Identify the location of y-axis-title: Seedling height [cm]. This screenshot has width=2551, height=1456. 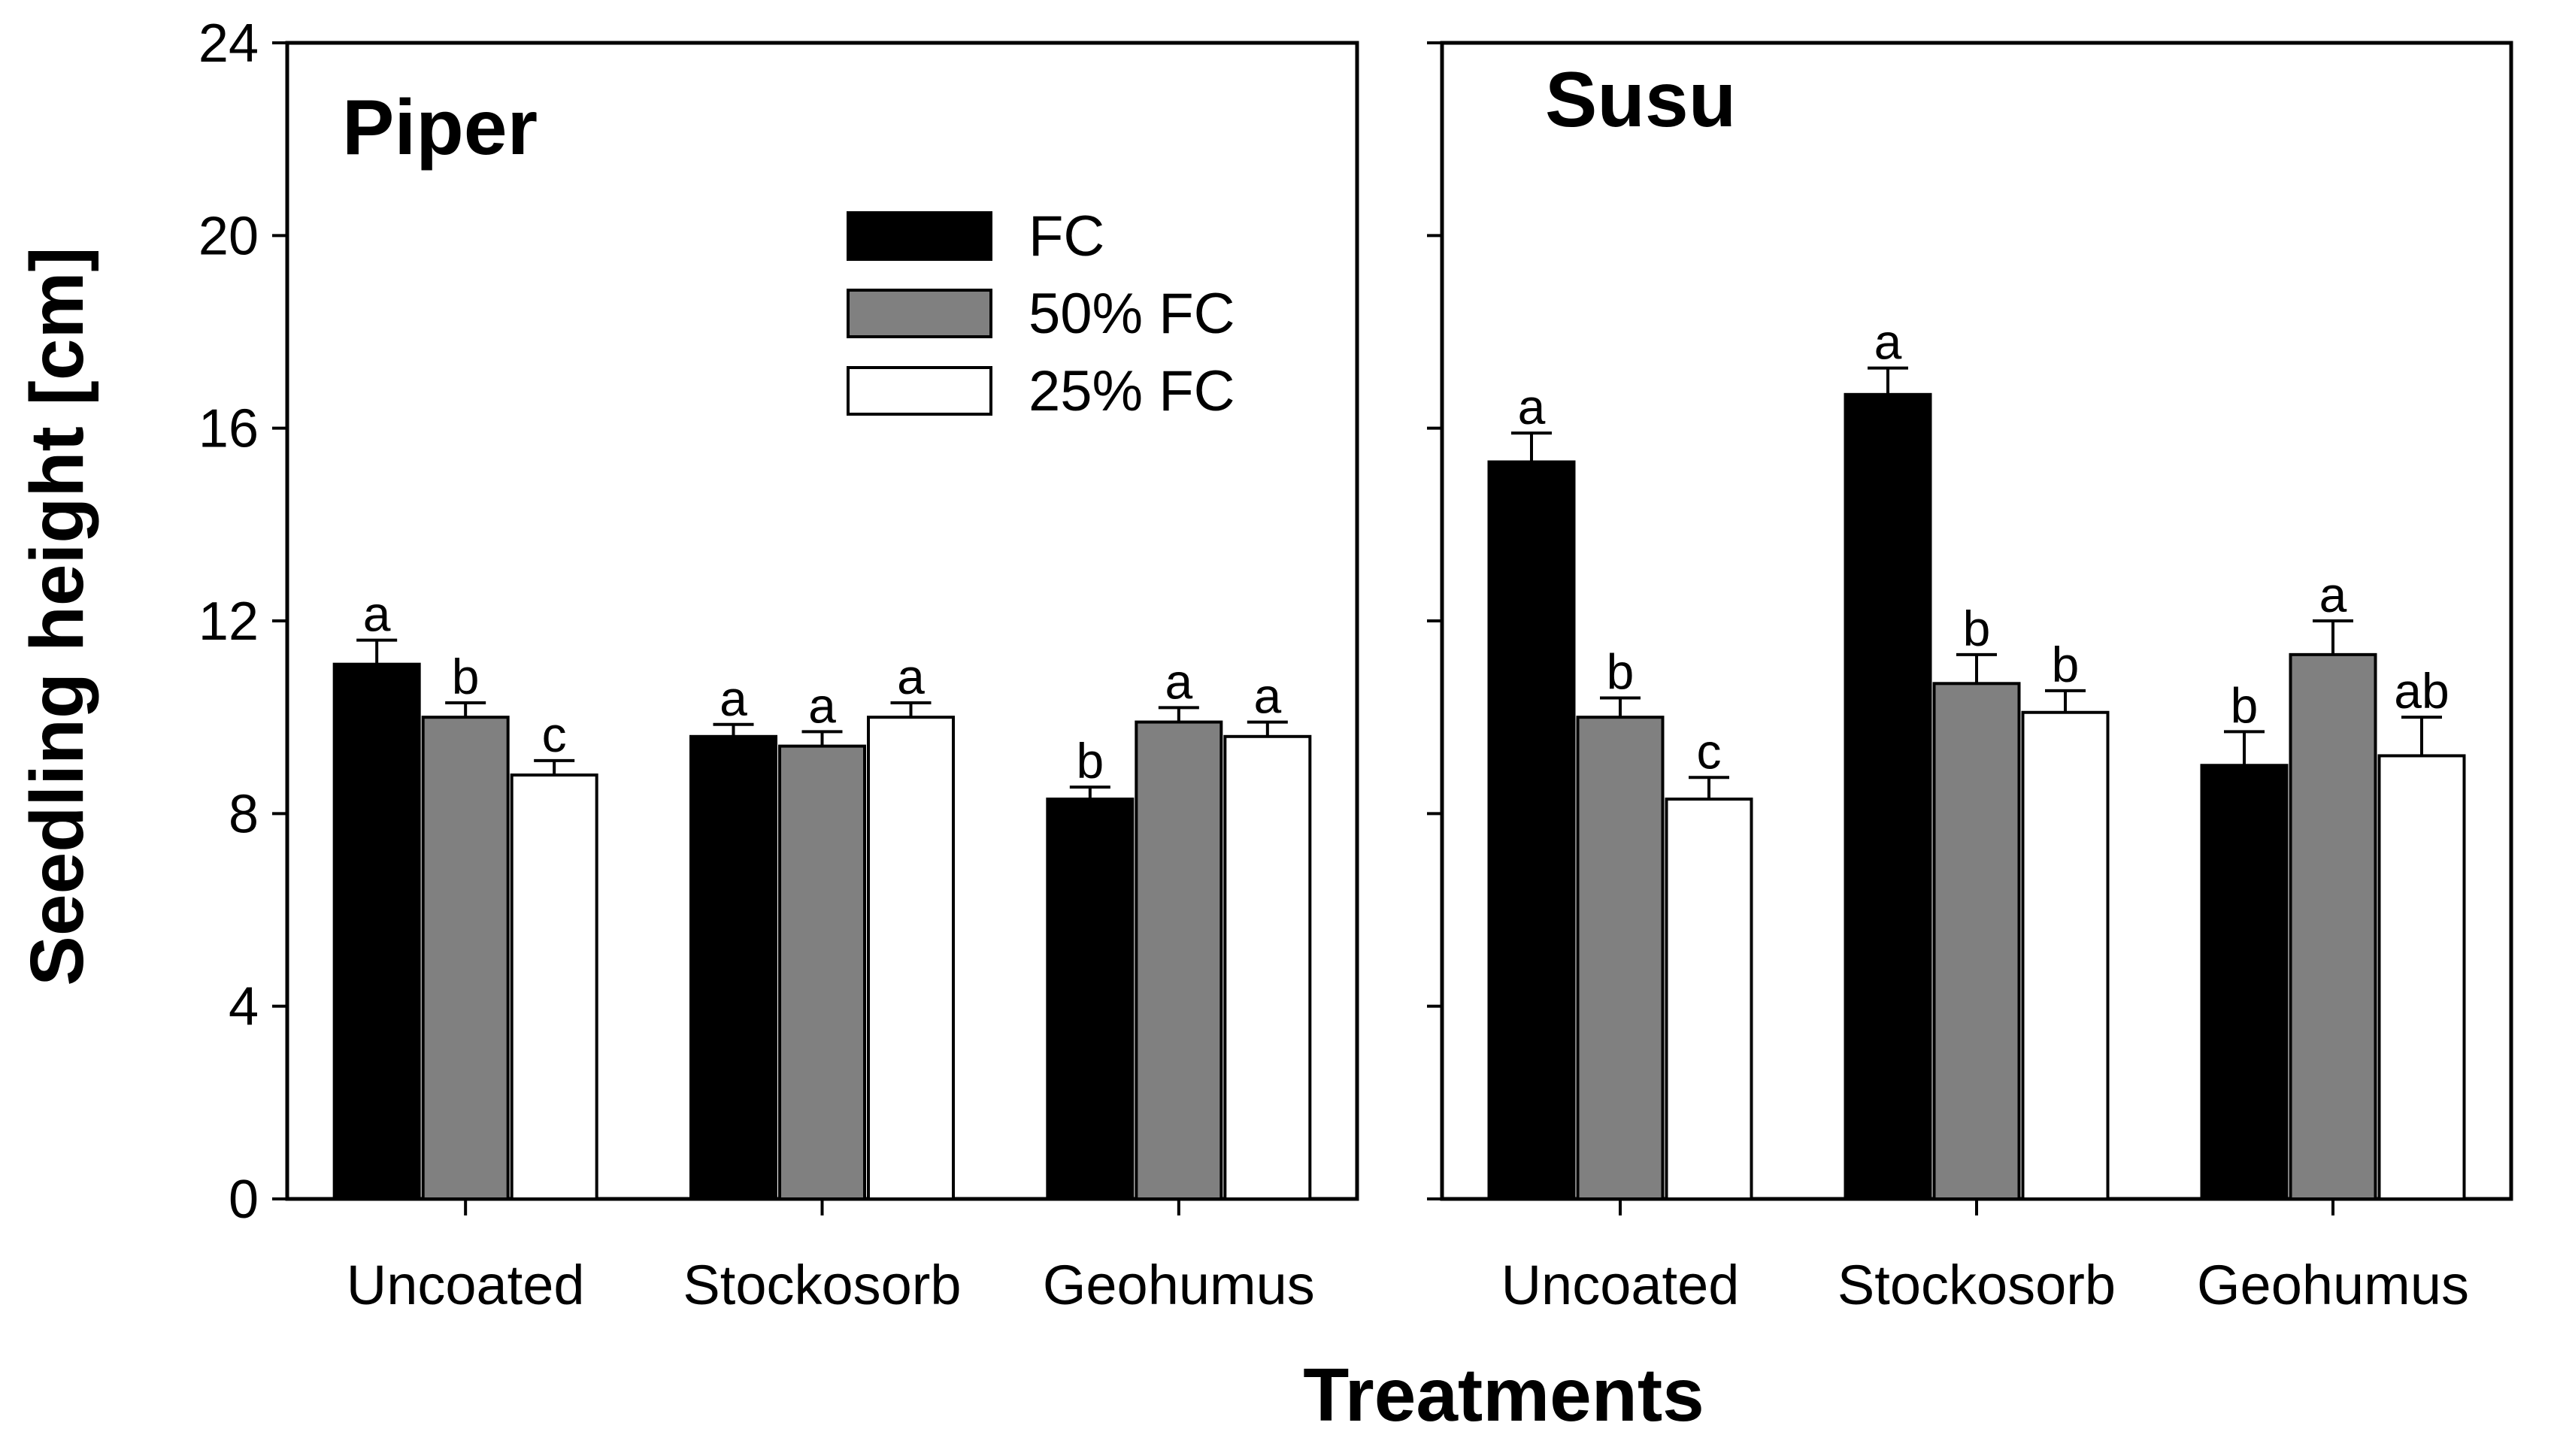
(57, 616).